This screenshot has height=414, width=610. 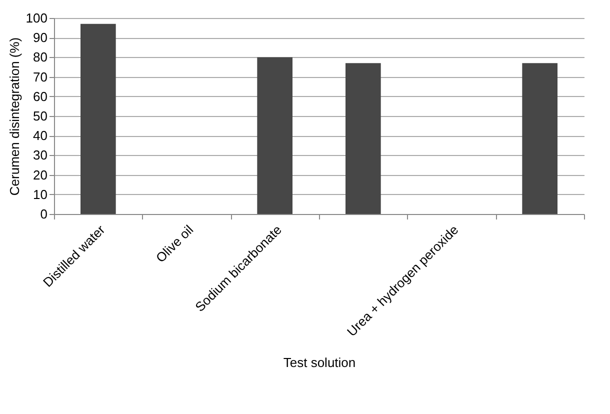 What do you see at coordinates (40, 38) in the screenshot?
I see `y-tick-label: 90` at bounding box center [40, 38].